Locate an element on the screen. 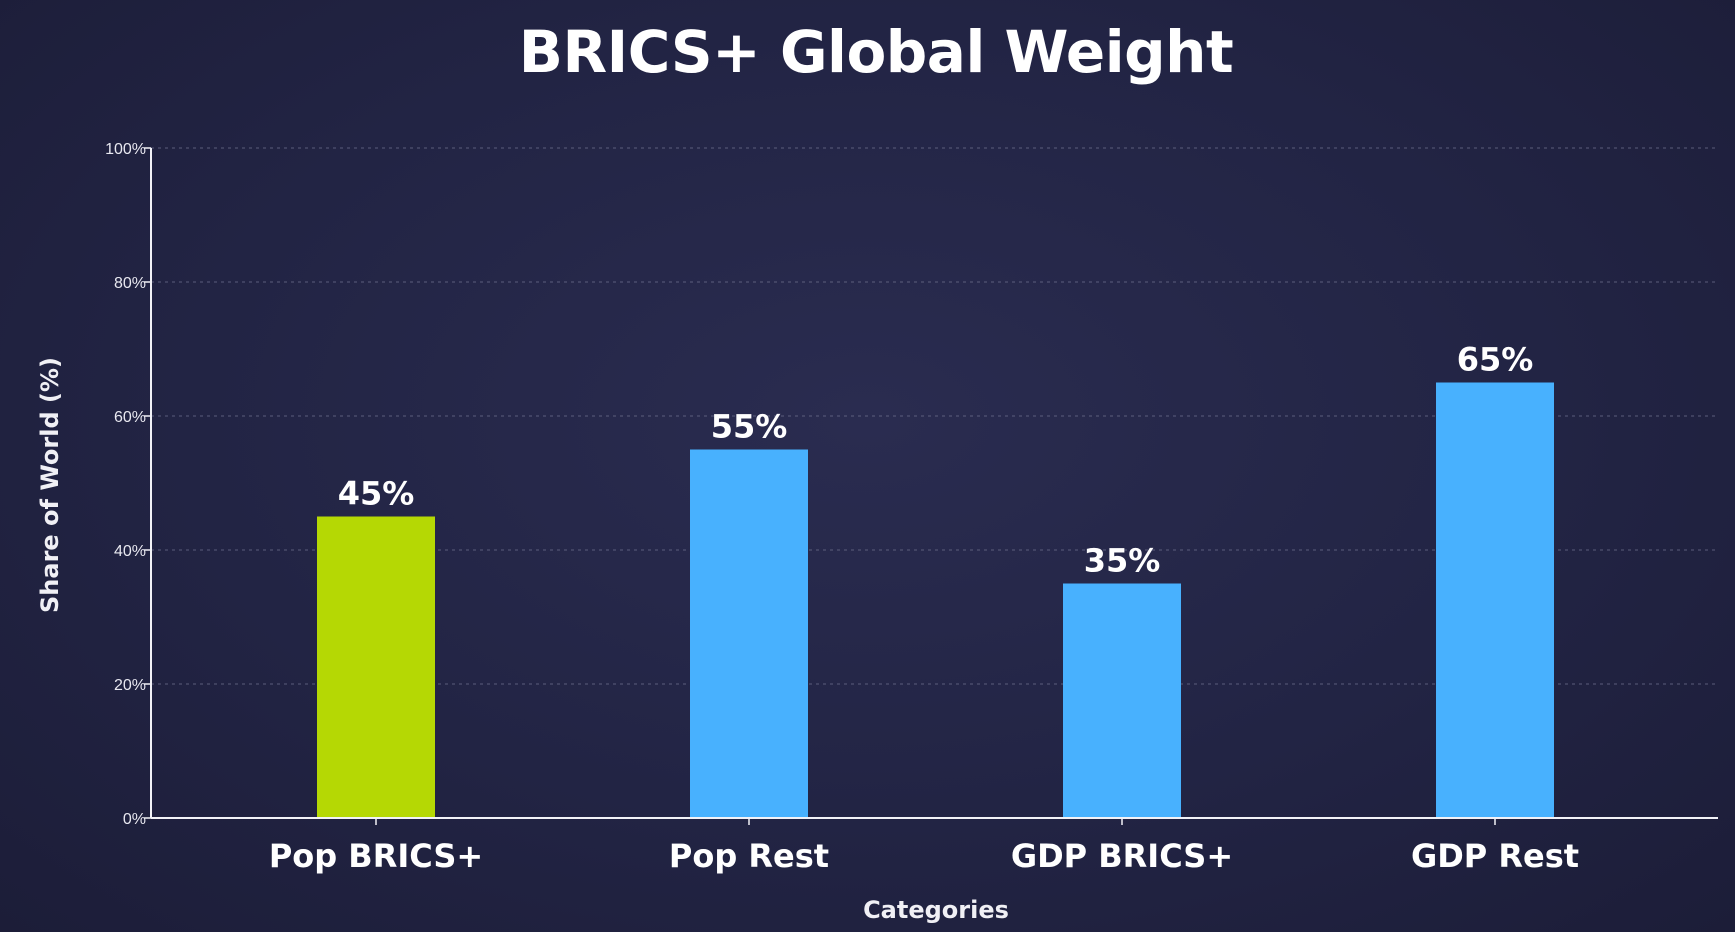 The image size is (1735, 932). value-label: 65% is located at coordinates (1495, 360).